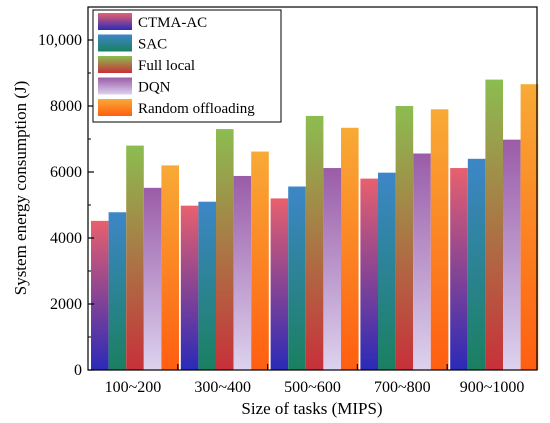  What do you see at coordinates (20, 188) in the screenshot?
I see `y-axis-title: System energy consumption (J)` at bounding box center [20, 188].